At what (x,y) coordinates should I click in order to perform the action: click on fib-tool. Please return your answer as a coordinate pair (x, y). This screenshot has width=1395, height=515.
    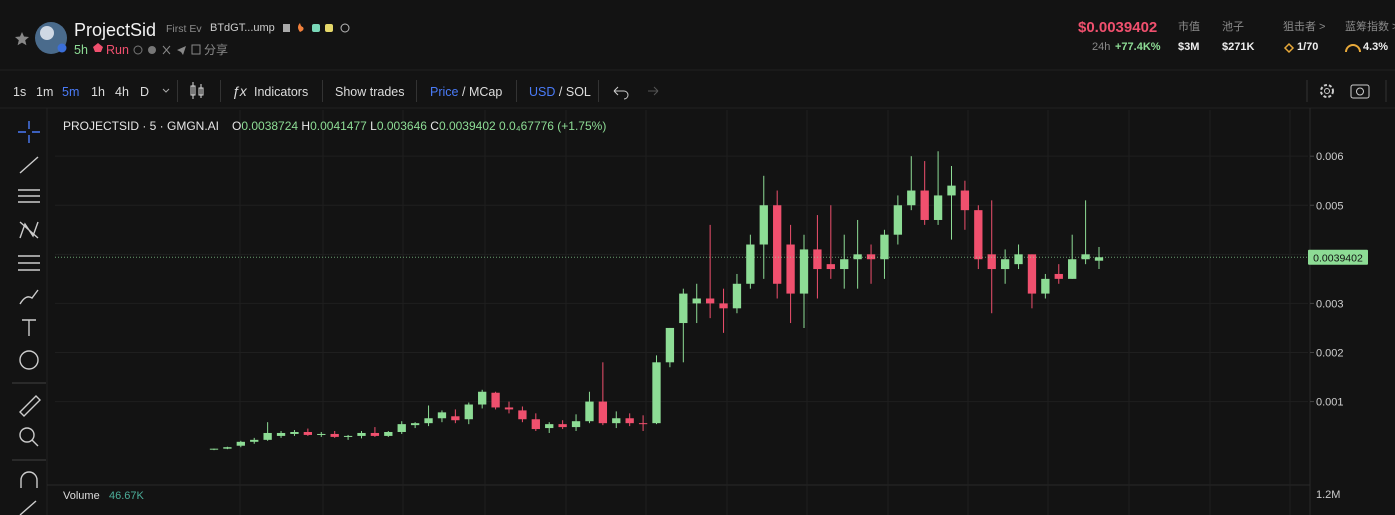
    Looking at the image, I should click on (29, 196).